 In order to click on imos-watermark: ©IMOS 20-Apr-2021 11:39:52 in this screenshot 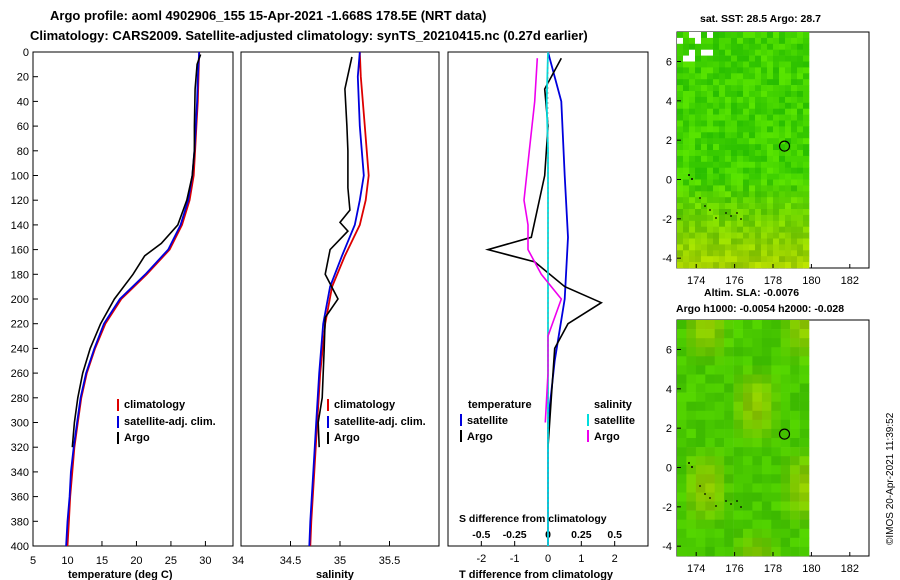, I will do `click(890, 478)`.